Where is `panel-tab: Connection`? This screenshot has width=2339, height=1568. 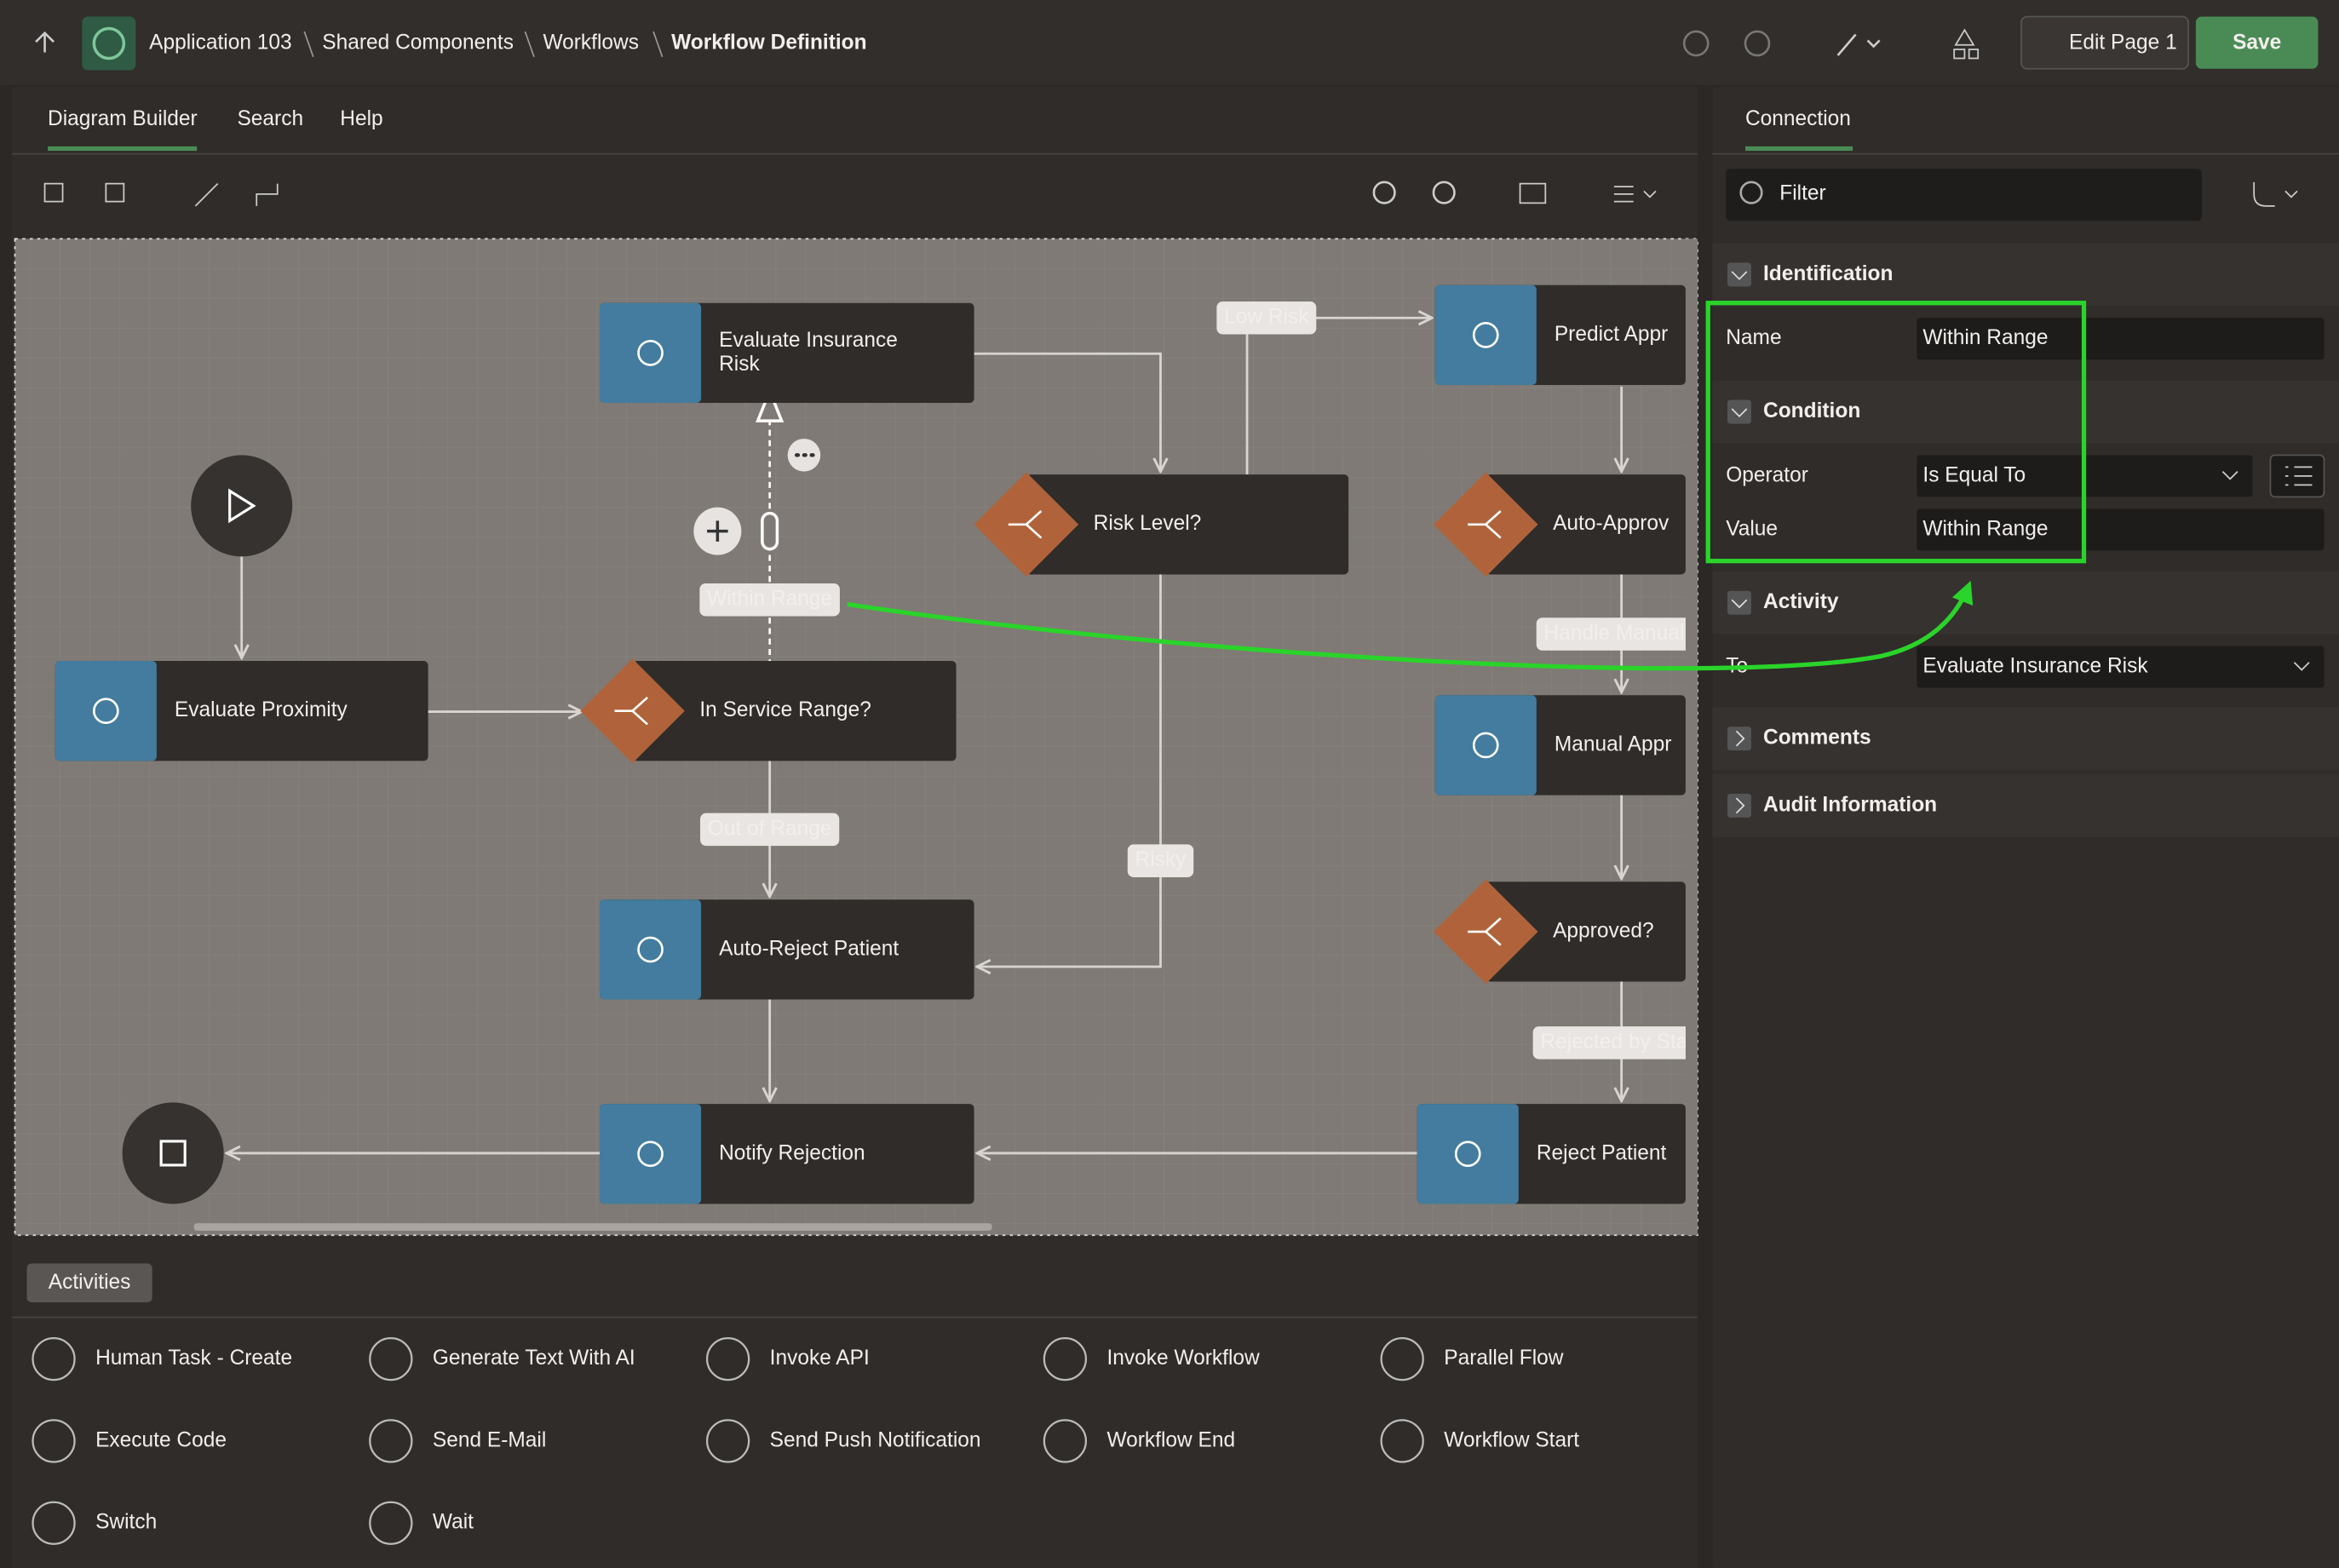 panel-tab: Connection is located at coordinates (1798, 118).